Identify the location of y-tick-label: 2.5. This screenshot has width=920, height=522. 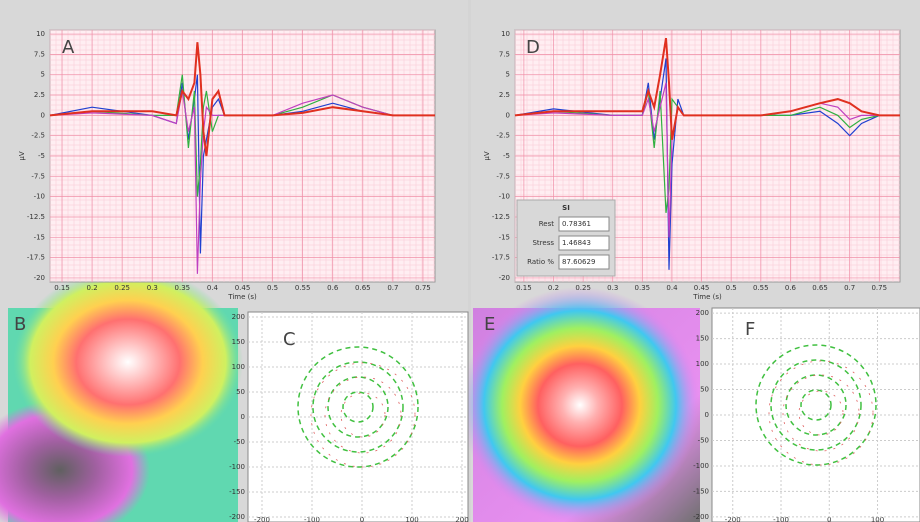
(39, 95).